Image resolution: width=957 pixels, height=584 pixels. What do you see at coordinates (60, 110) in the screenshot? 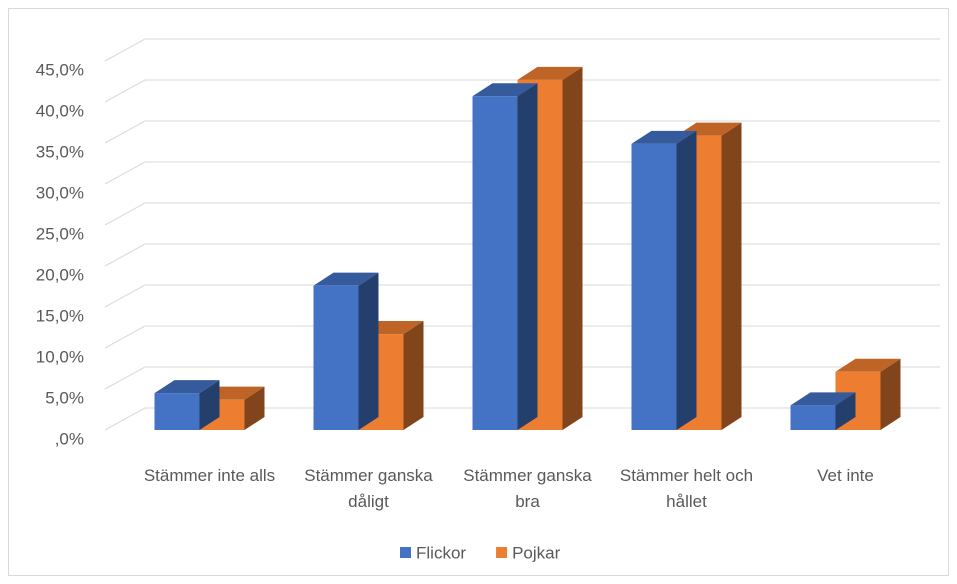
I see `y-tick-label: 40,0%` at bounding box center [60, 110].